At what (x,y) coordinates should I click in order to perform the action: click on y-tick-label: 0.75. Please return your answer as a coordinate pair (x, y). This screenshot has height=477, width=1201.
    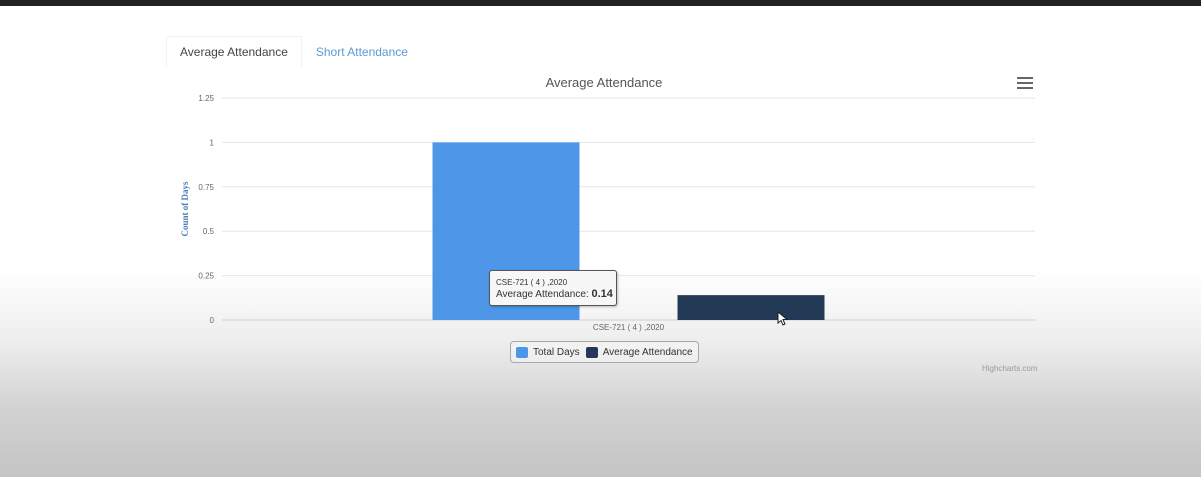
    Looking at the image, I should click on (206, 187).